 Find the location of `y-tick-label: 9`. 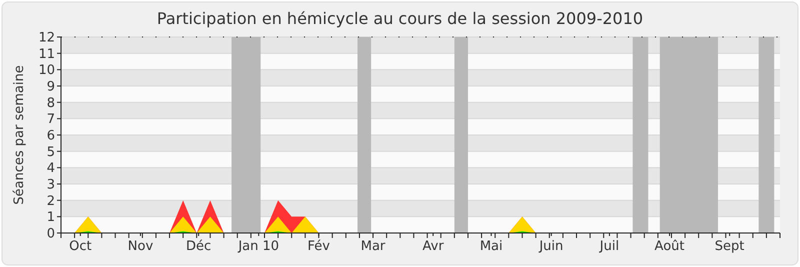

y-tick-label: 9 is located at coordinates (50, 87).